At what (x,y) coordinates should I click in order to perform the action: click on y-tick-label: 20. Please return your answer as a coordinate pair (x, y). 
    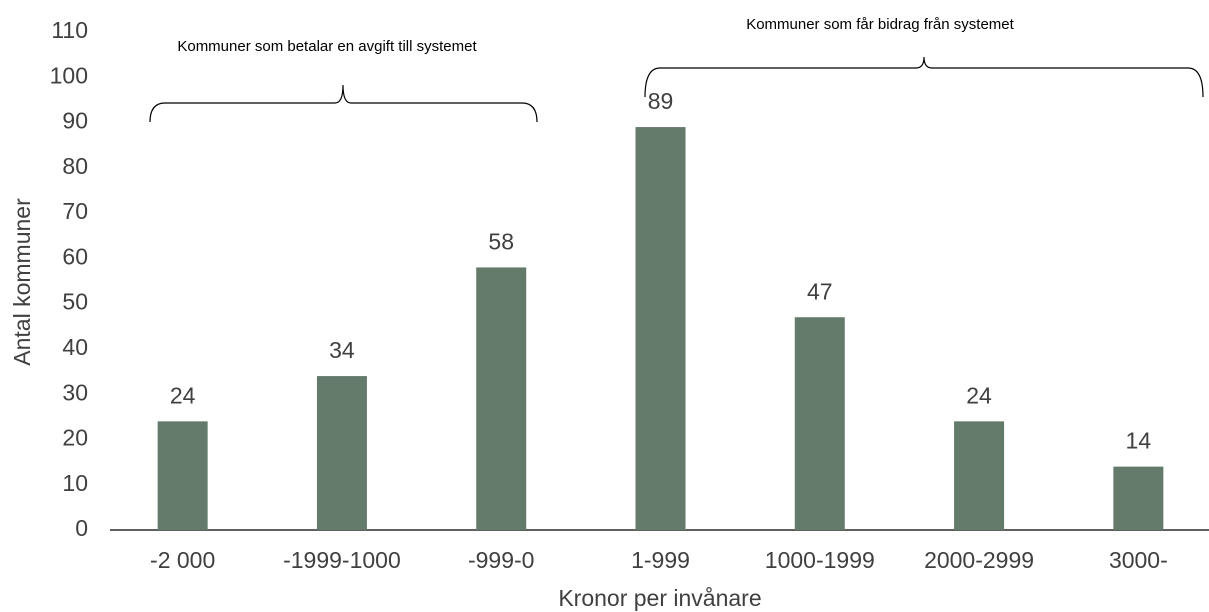
    Looking at the image, I should click on (75, 438).